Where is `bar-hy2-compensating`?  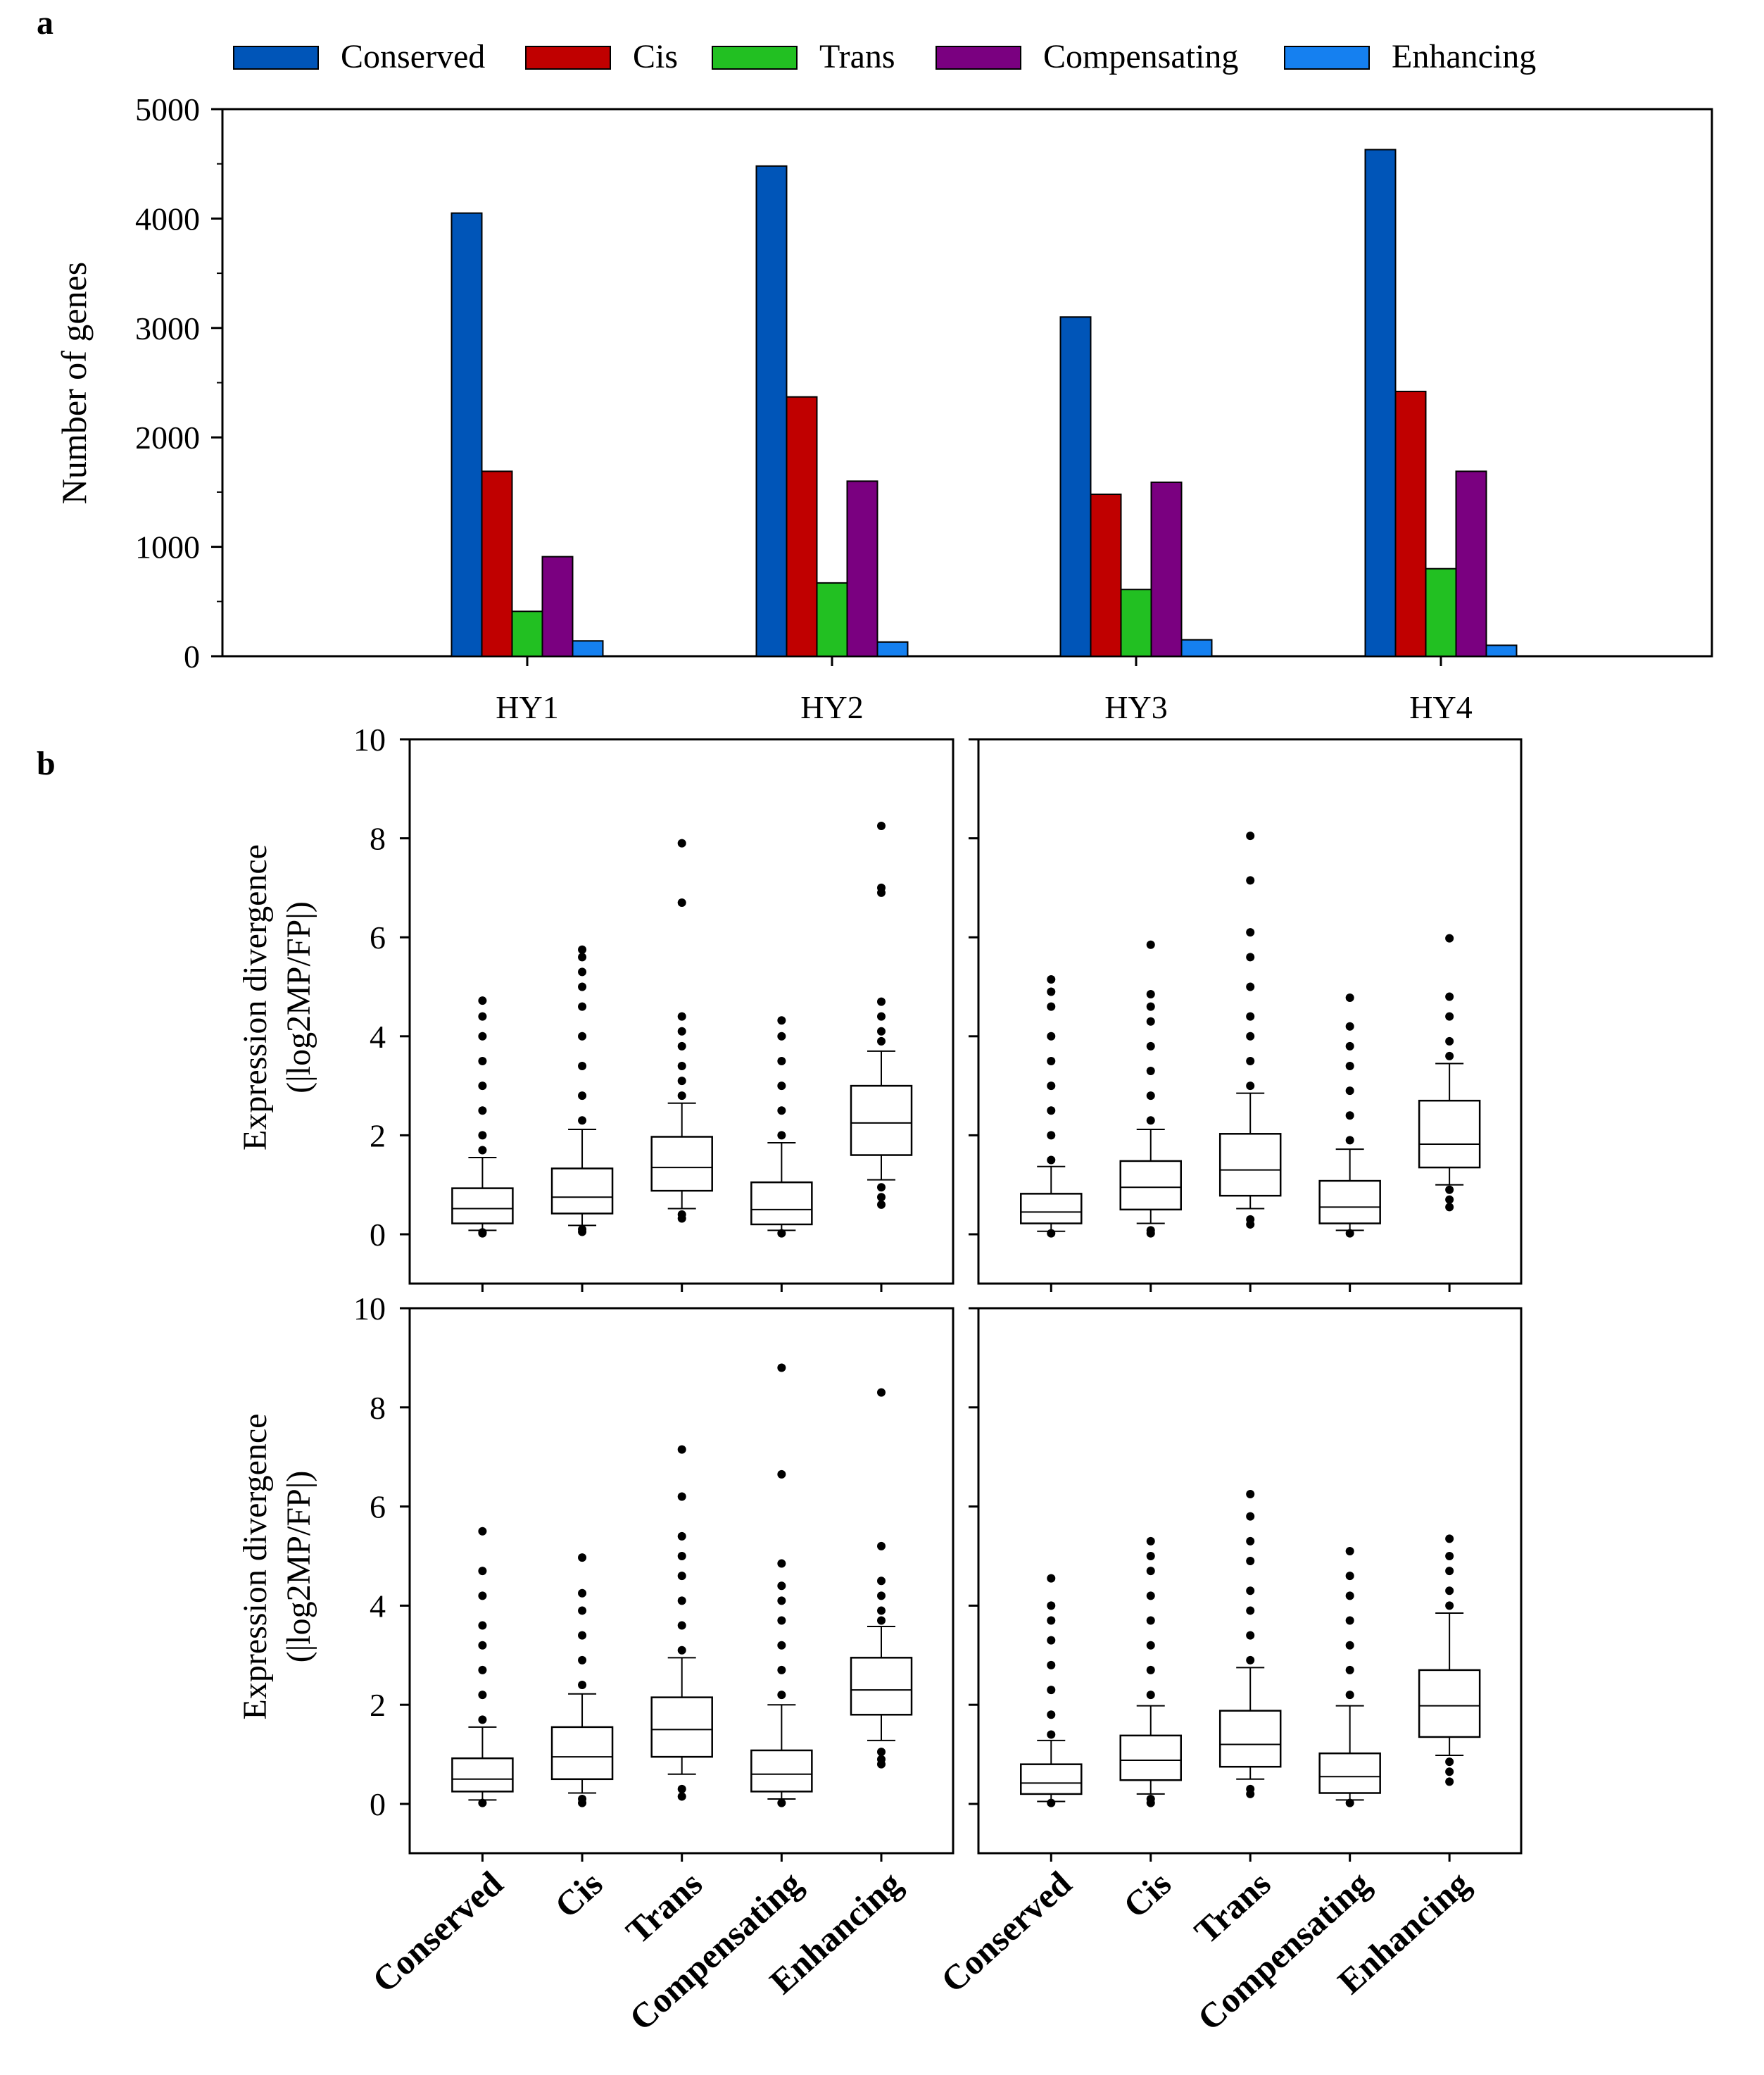
bar-hy2-compensating is located at coordinates (862, 568).